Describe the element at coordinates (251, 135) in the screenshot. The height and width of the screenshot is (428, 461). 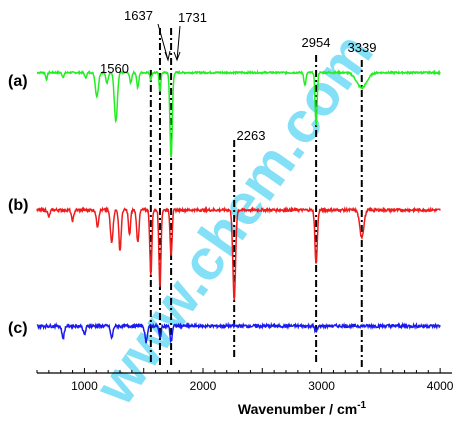
I see `peak-label-2263: 2263` at that location.